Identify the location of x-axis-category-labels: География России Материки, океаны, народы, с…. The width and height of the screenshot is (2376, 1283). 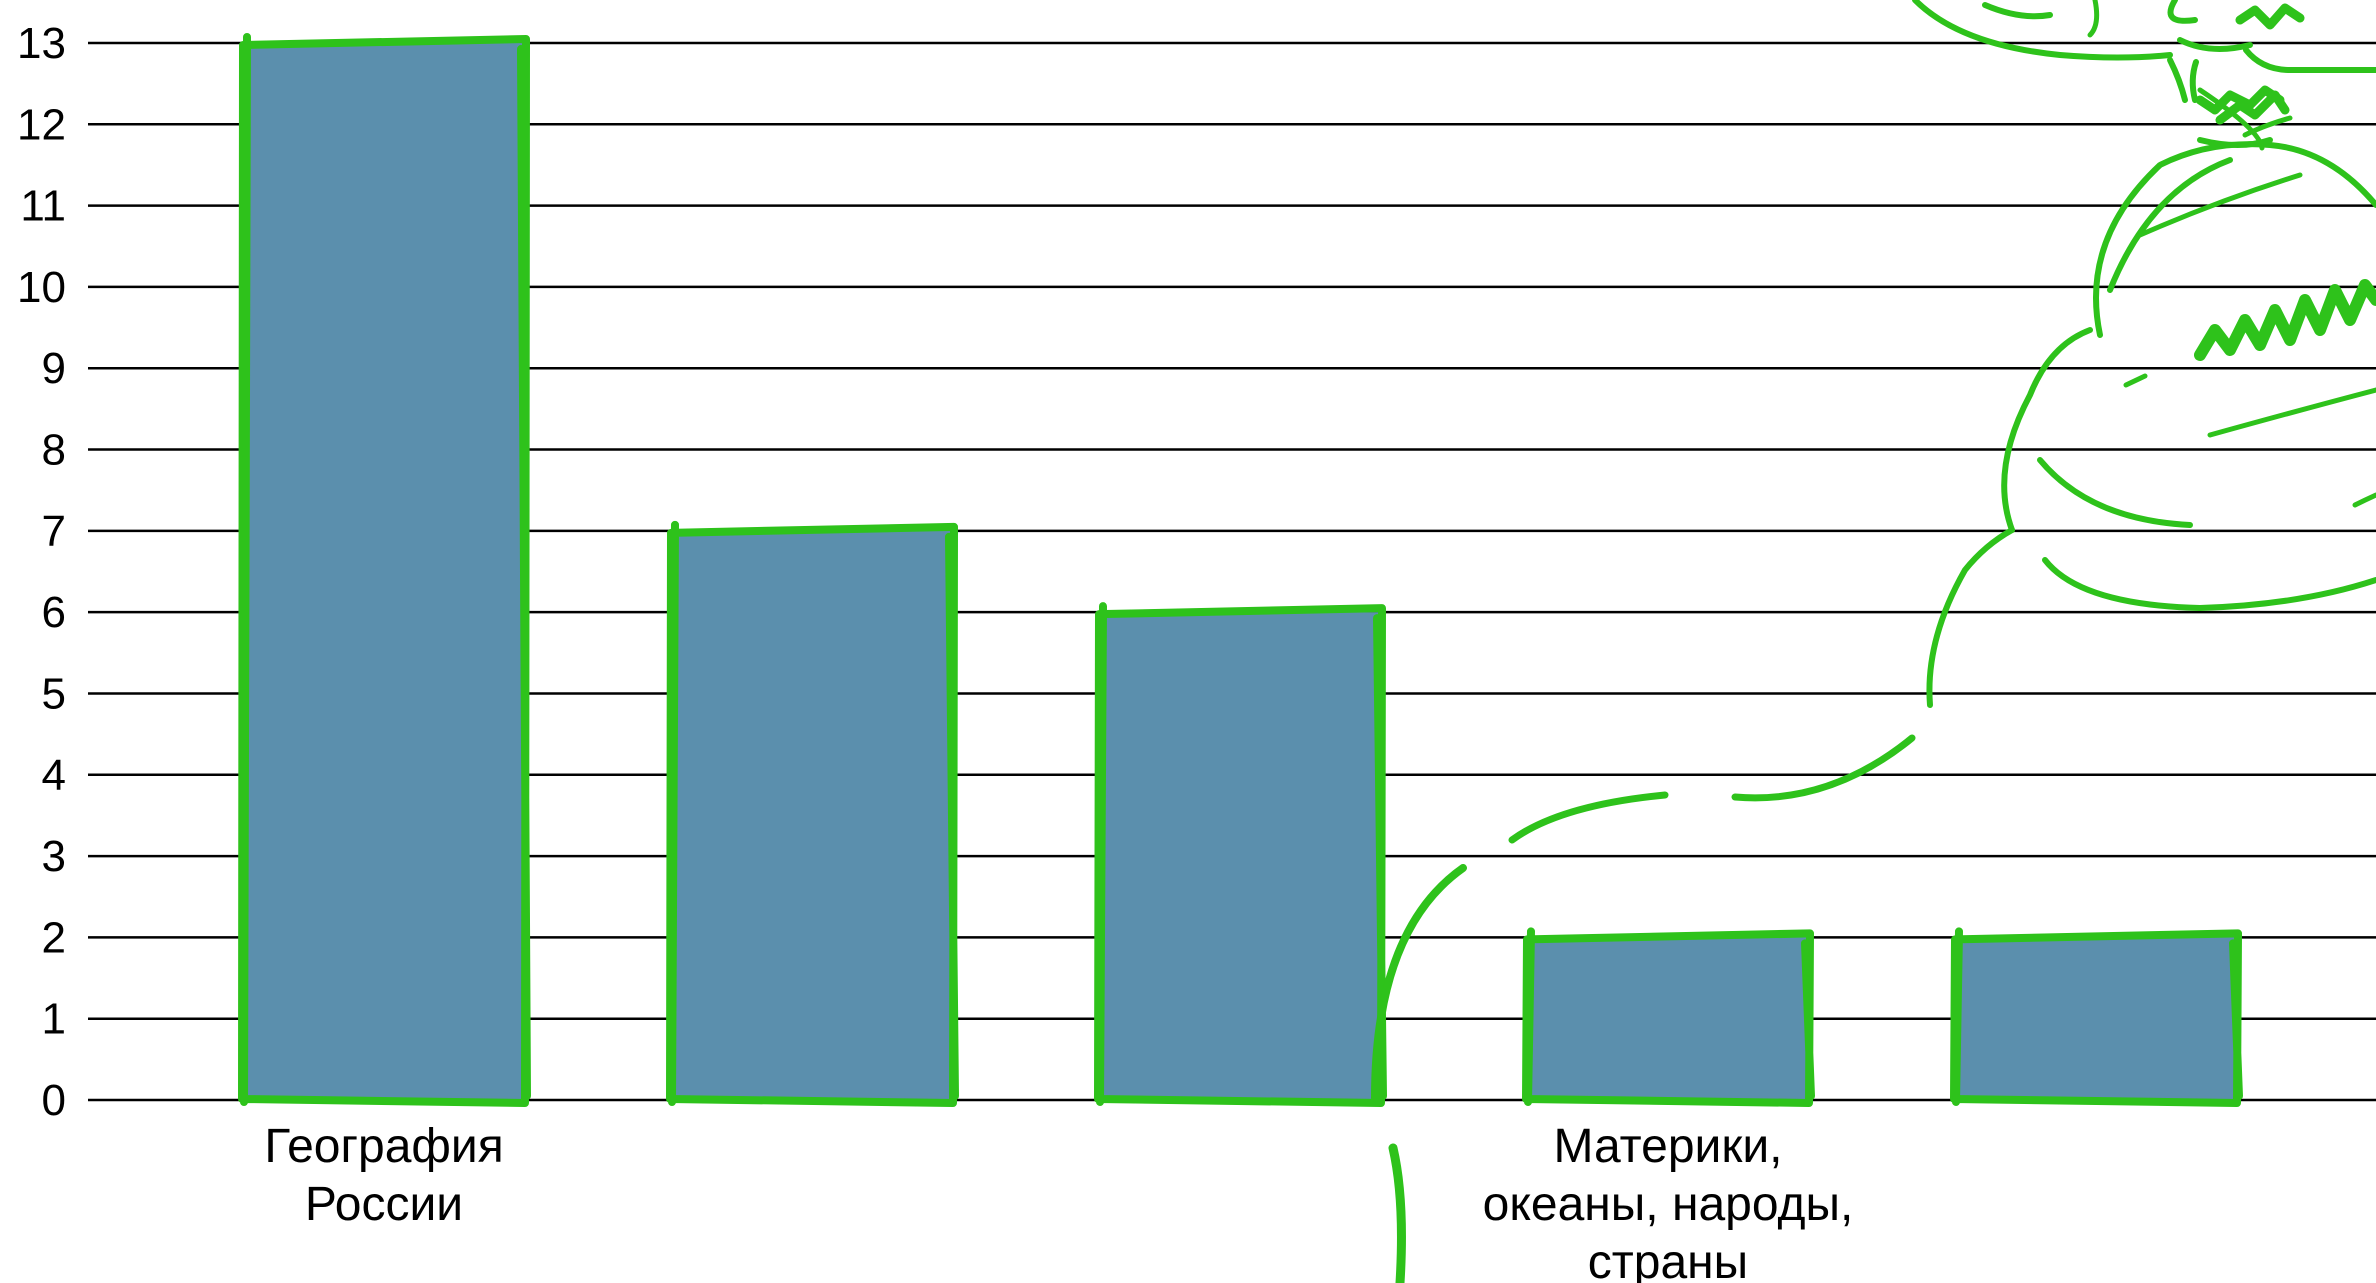
(1058, 1201).